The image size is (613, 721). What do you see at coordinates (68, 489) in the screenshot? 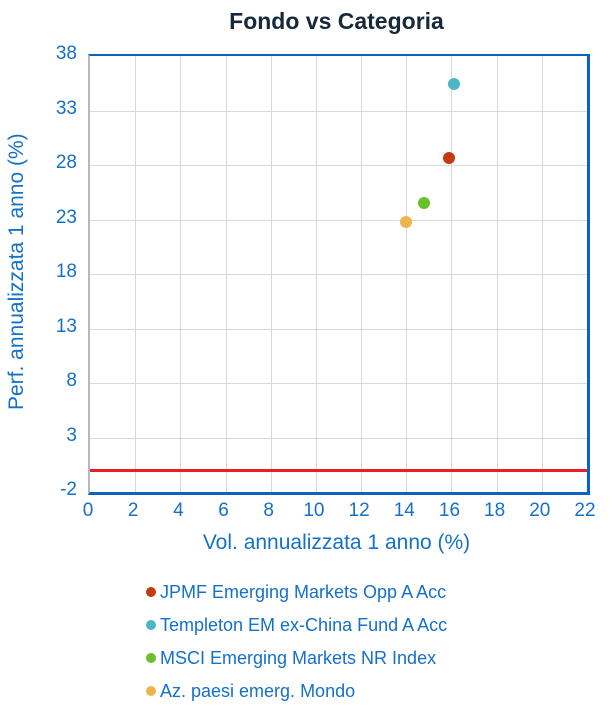
I see `y-tick-label: -2` at bounding box center [68, 489].